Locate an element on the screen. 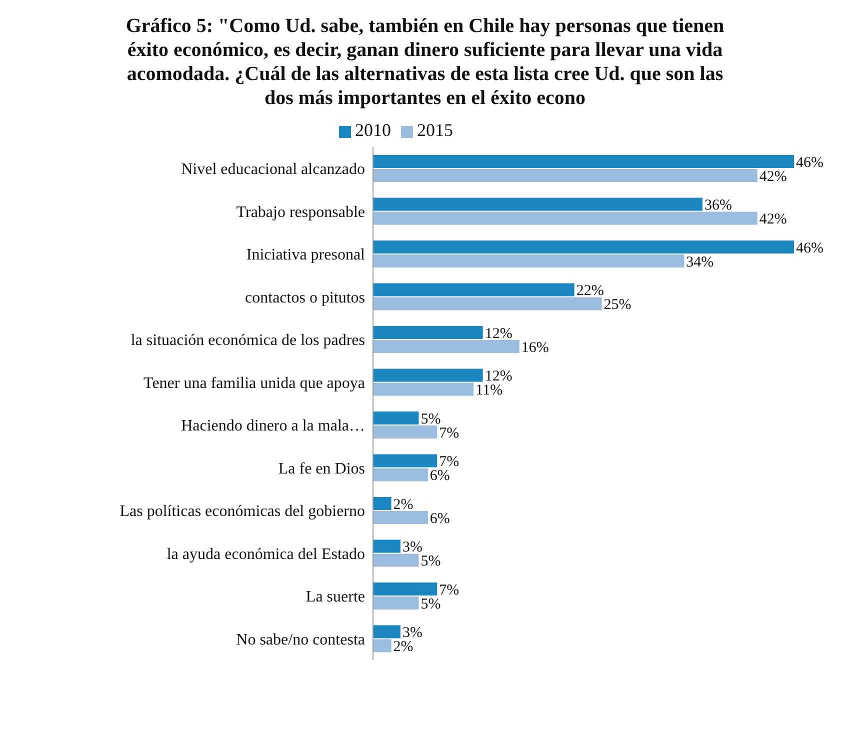 Image resolution: width=850 pixels, height=748 pixels. data-label: 25% is located at coordinates (618, 305).